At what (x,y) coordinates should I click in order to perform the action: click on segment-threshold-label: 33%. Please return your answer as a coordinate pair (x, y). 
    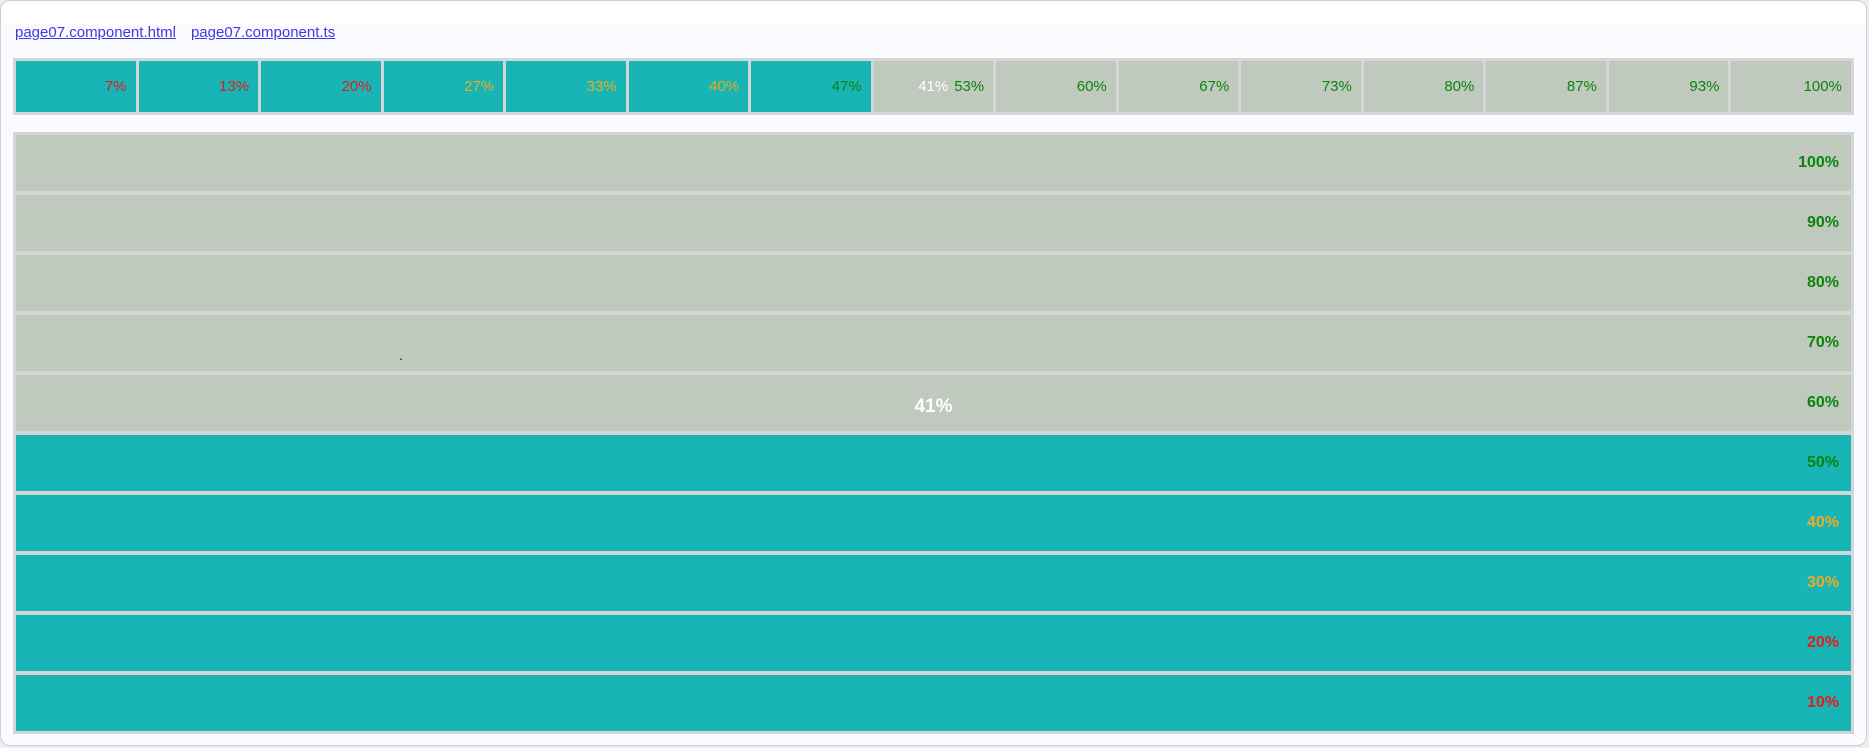
    Looking at the image, I should click on (601, 86).